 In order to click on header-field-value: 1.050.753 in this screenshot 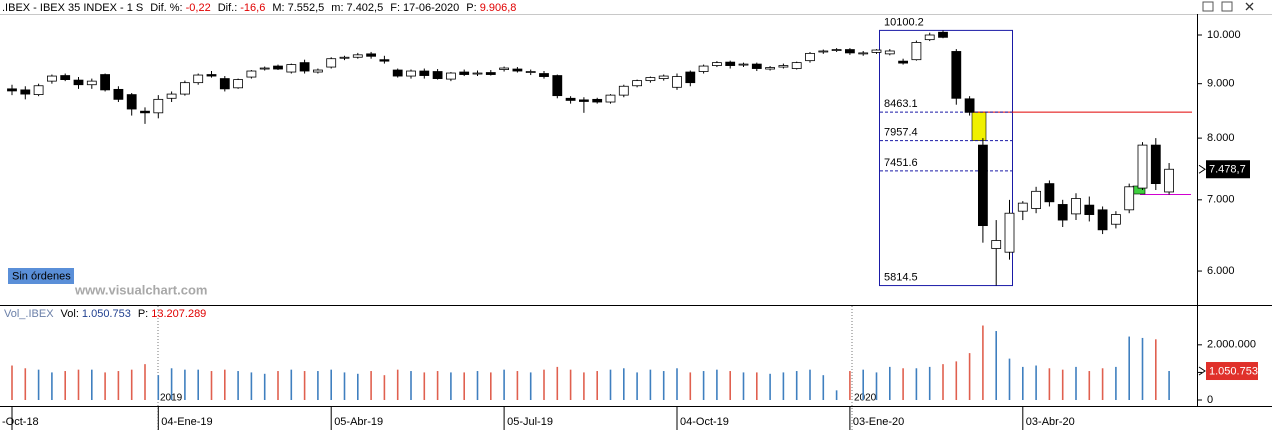, I will do `click(106, 314)`.